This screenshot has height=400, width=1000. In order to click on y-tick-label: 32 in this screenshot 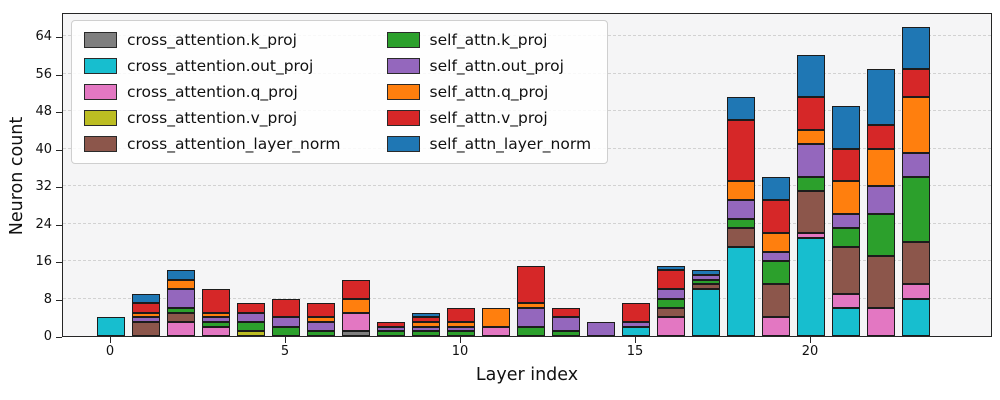, I will do `click(43, 186)`.